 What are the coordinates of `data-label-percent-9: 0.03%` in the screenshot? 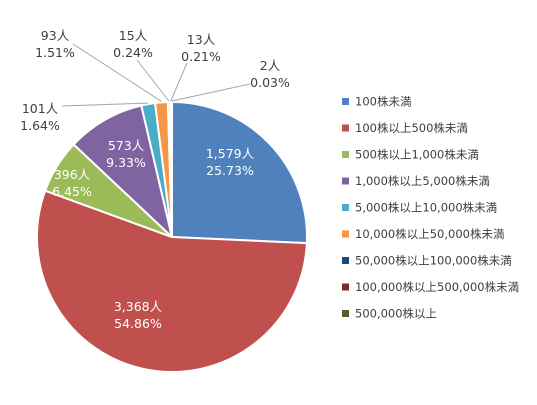 It's located at (270, 82).